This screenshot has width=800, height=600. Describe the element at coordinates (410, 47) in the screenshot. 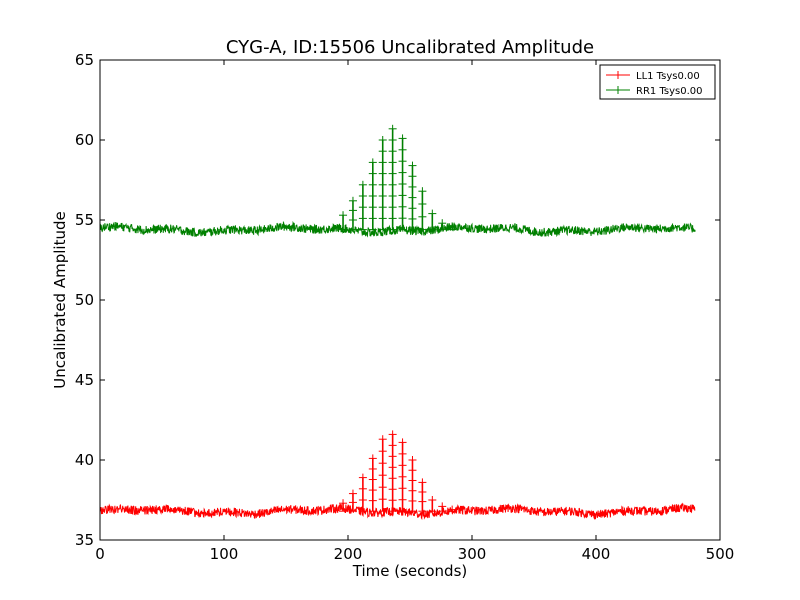

I see `chart-title: CYG-A, ID:15506 Uncalibrated Amplitude` at that location.